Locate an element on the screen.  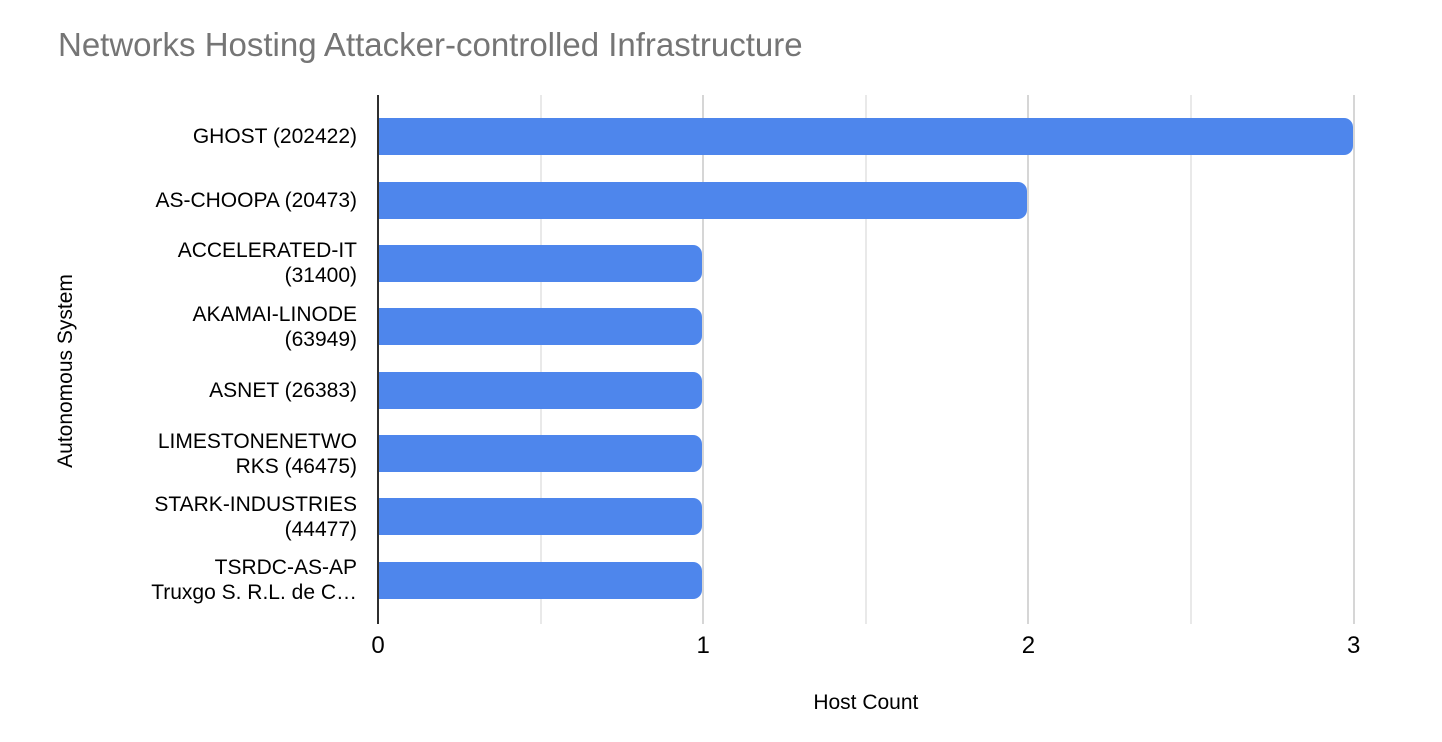
x-tick-label: 2 is located at coordinates (1028, 645).